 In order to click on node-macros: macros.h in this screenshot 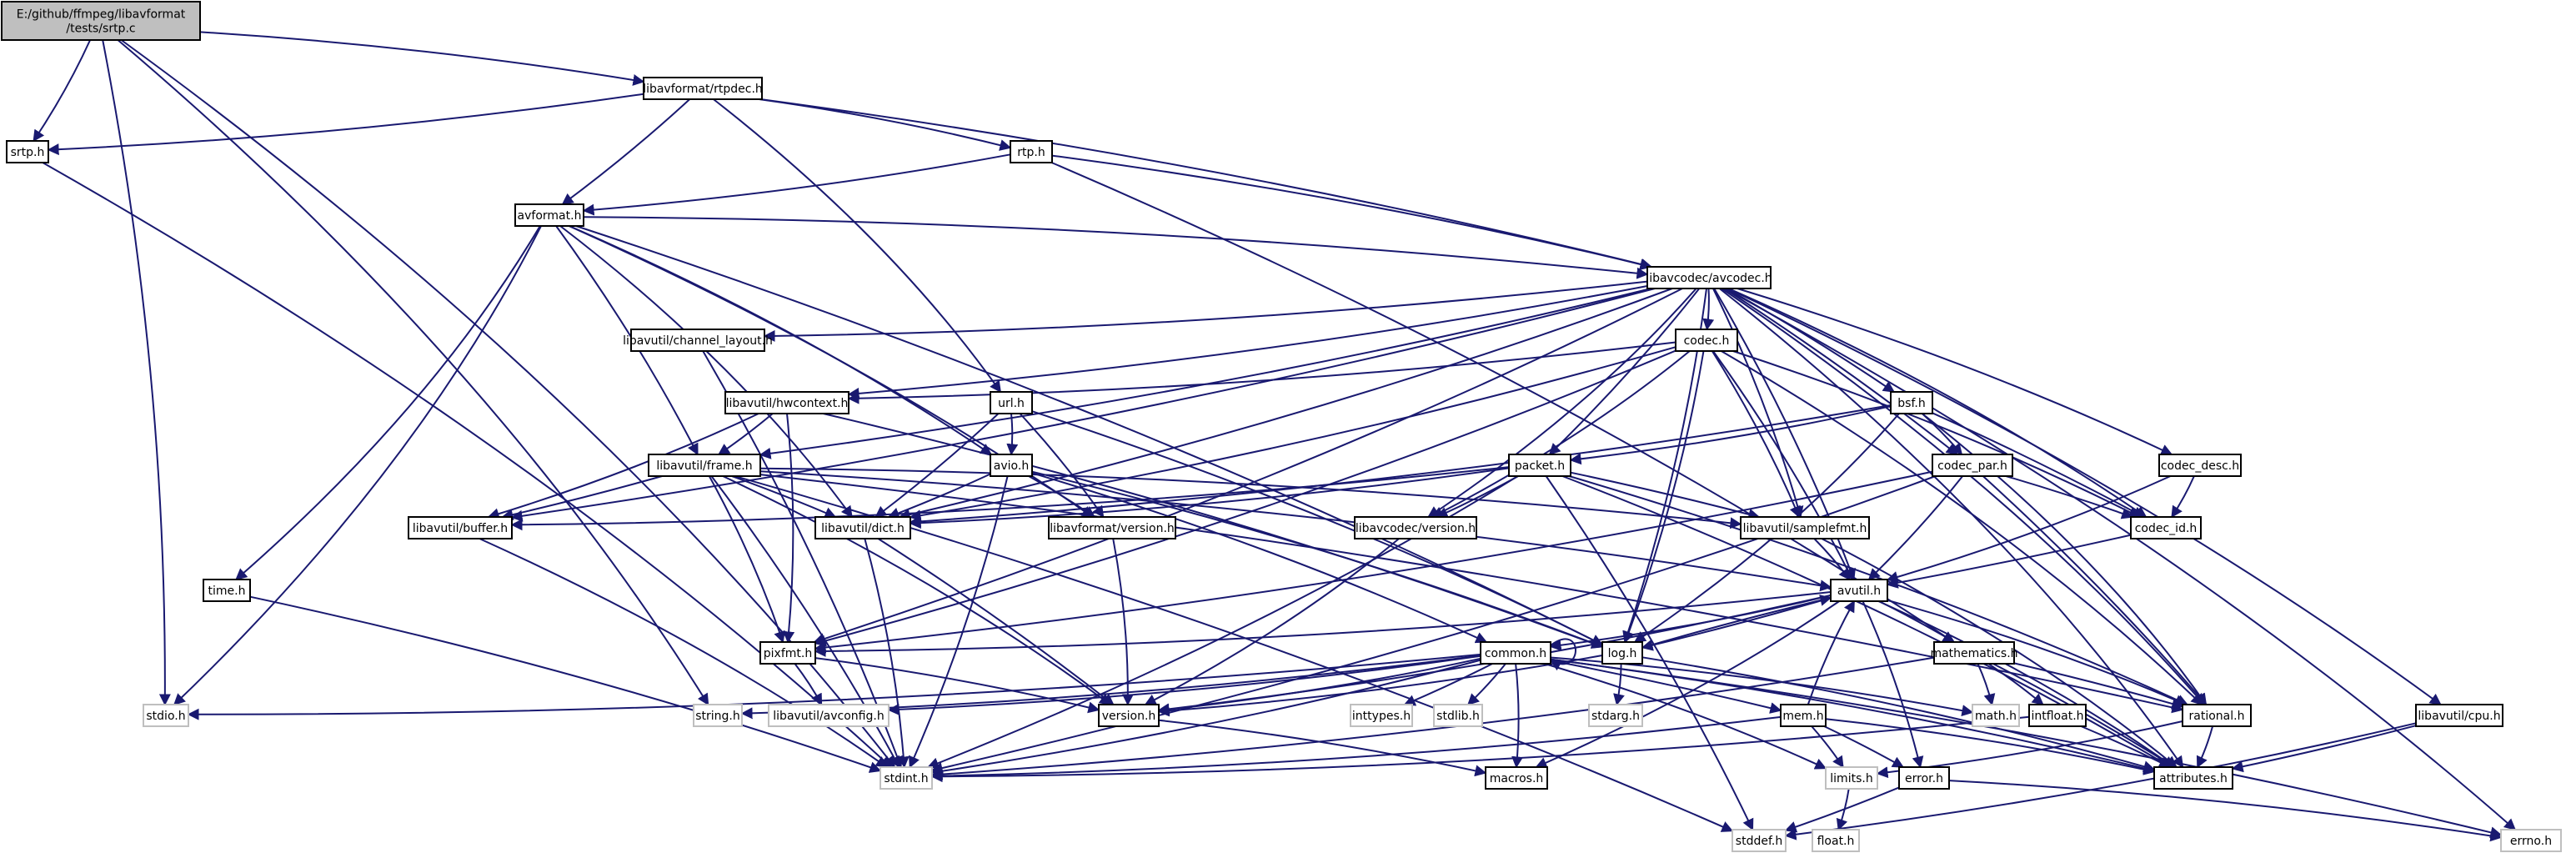, I will do `click(1516, 778)`.